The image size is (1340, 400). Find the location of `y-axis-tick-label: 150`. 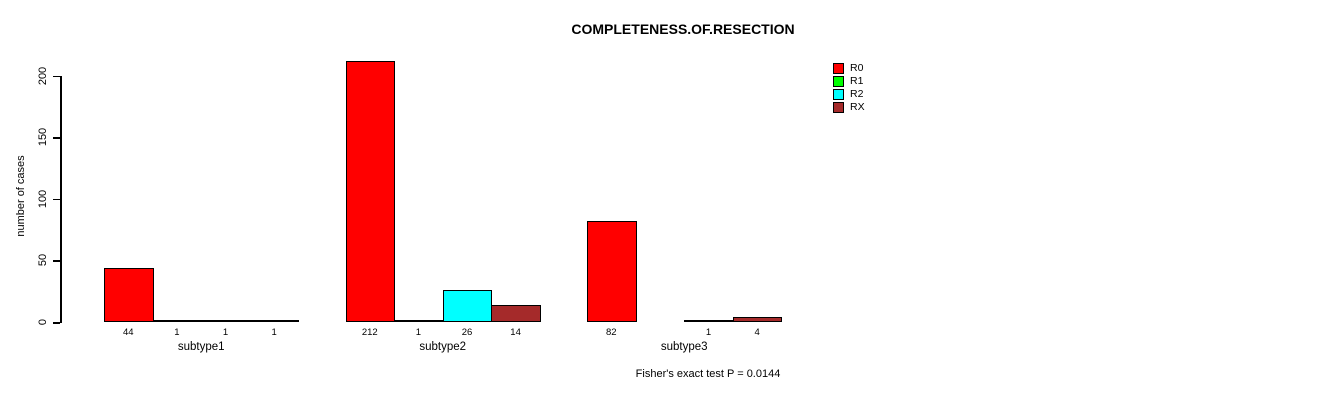

y-axis-tick-label: 150 is located at coordinates (43, 137).